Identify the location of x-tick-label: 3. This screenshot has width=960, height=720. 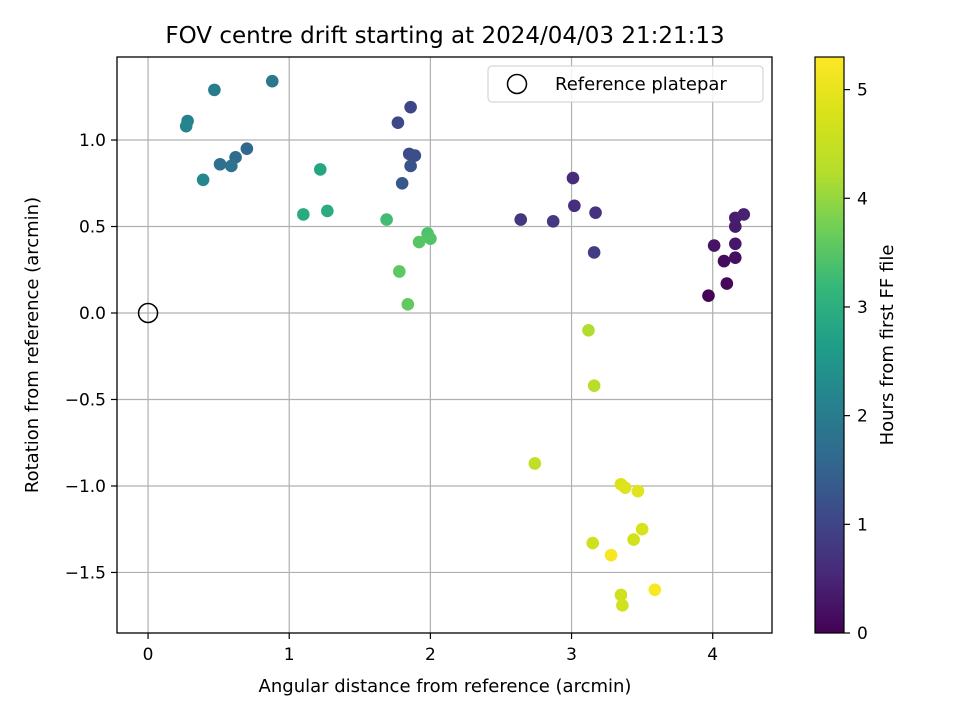
(571, 655).